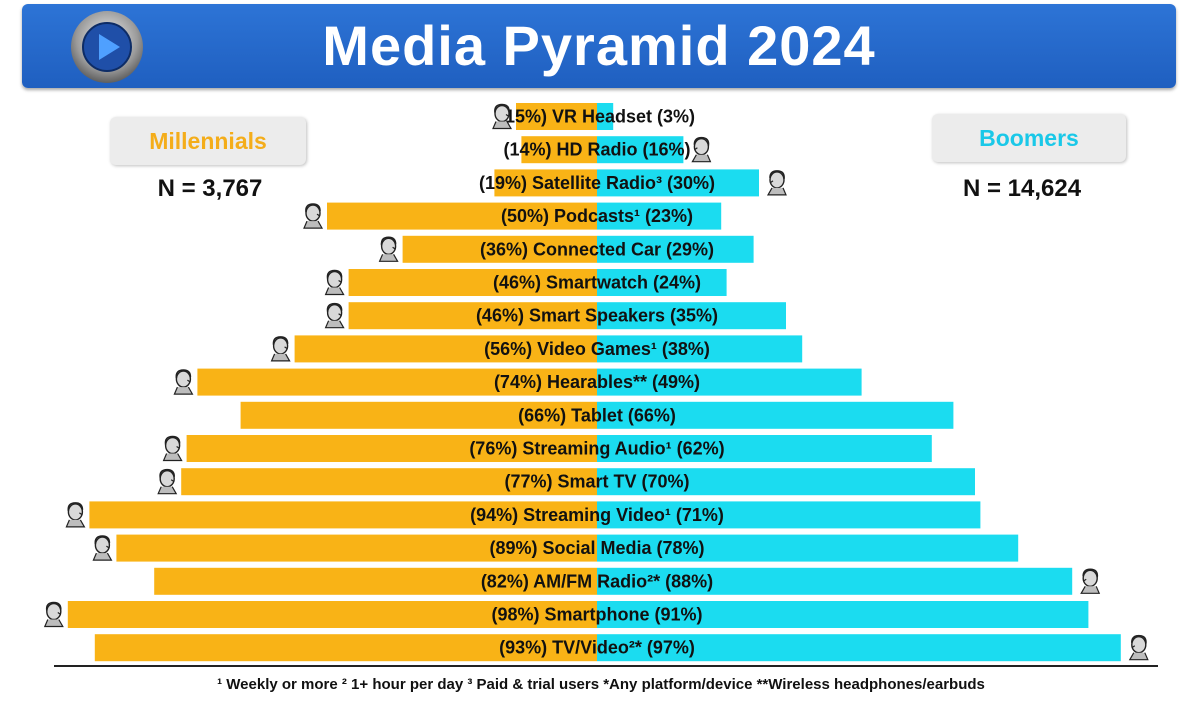  What do you see at coordinates (596, 615) in the screenshot?
I see `row-label: (98%) Smartphone (91%)` at bounding box center [596, 615].